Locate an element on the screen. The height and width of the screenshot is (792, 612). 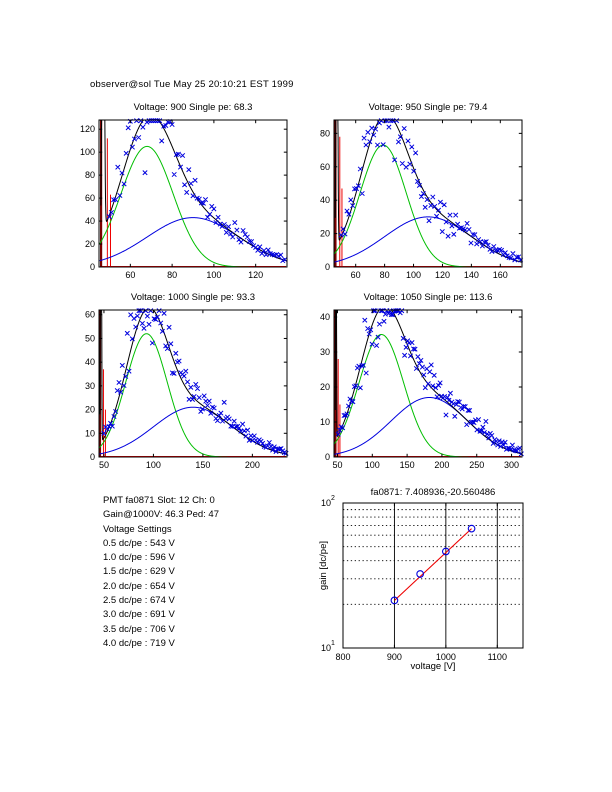
axes-box: 50 100 150 200 250 300 0 10 20 30 40 is located at coordinates (421, 389).